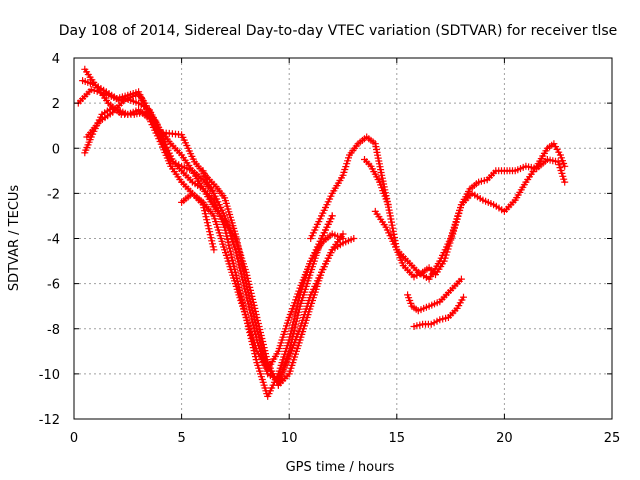  Describe the element at coordinates (53, 330) in the screenshot. I see `y-tick-label: -8` at that location.